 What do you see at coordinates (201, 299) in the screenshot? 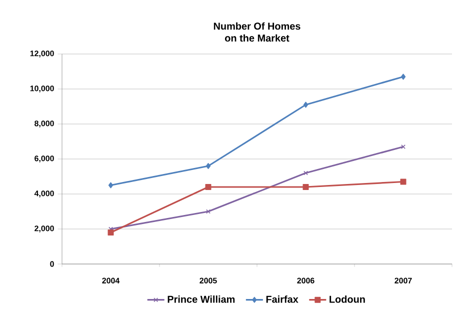
I see `legend-label: Prince William` at bounding box center [201, 299].